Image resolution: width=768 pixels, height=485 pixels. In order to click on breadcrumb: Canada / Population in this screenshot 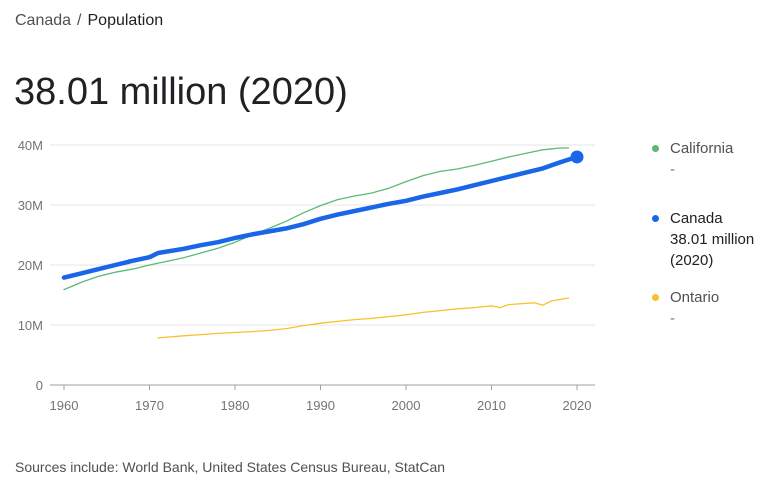, I will do `click(89, 21)`.